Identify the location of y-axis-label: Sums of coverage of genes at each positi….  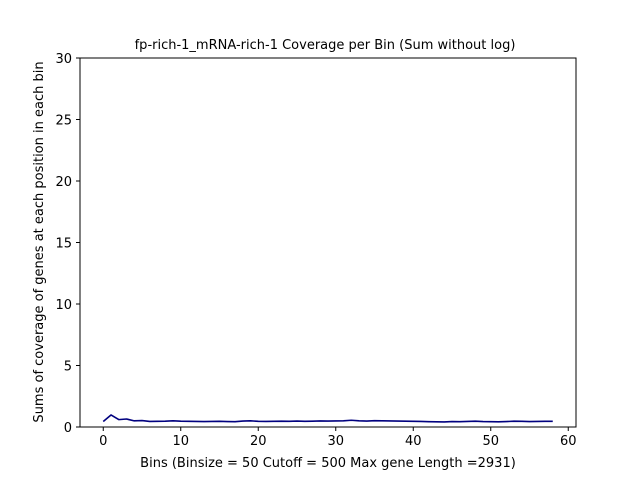
(39, 241).